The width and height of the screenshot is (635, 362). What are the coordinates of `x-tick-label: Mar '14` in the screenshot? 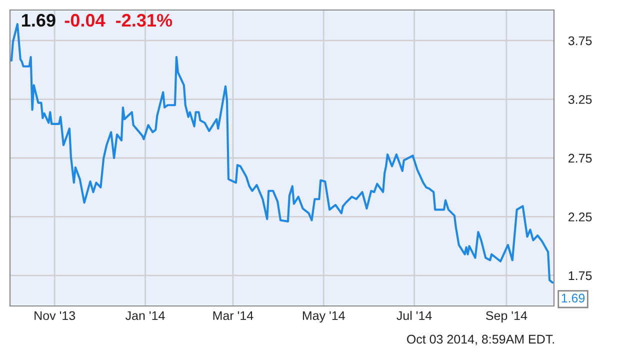 It's located at (233, 315).